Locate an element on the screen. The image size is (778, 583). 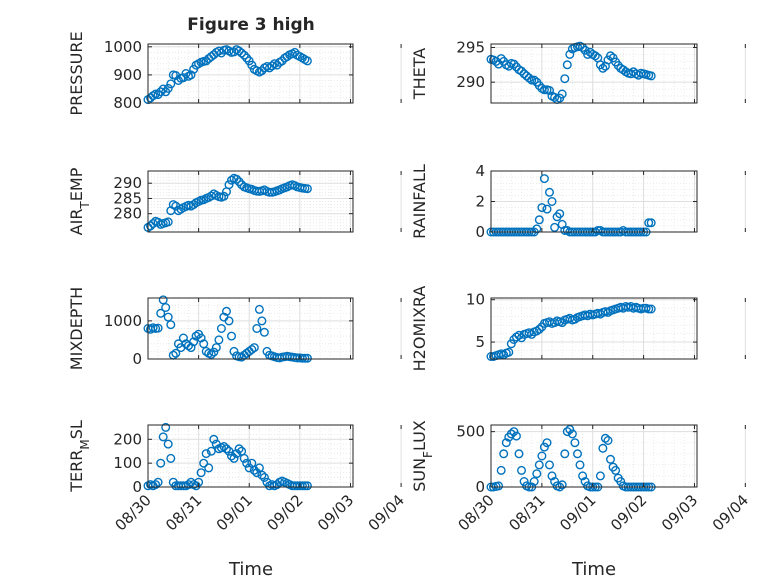
x-tick-label: 09/03 is located at coordinates (679, 512).